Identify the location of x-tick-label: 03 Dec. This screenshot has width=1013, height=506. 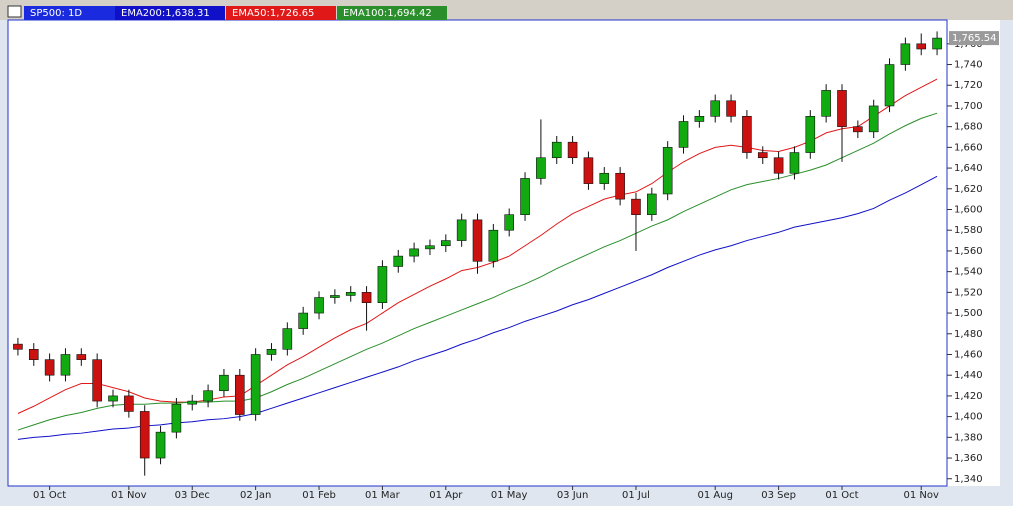
(192, 495).